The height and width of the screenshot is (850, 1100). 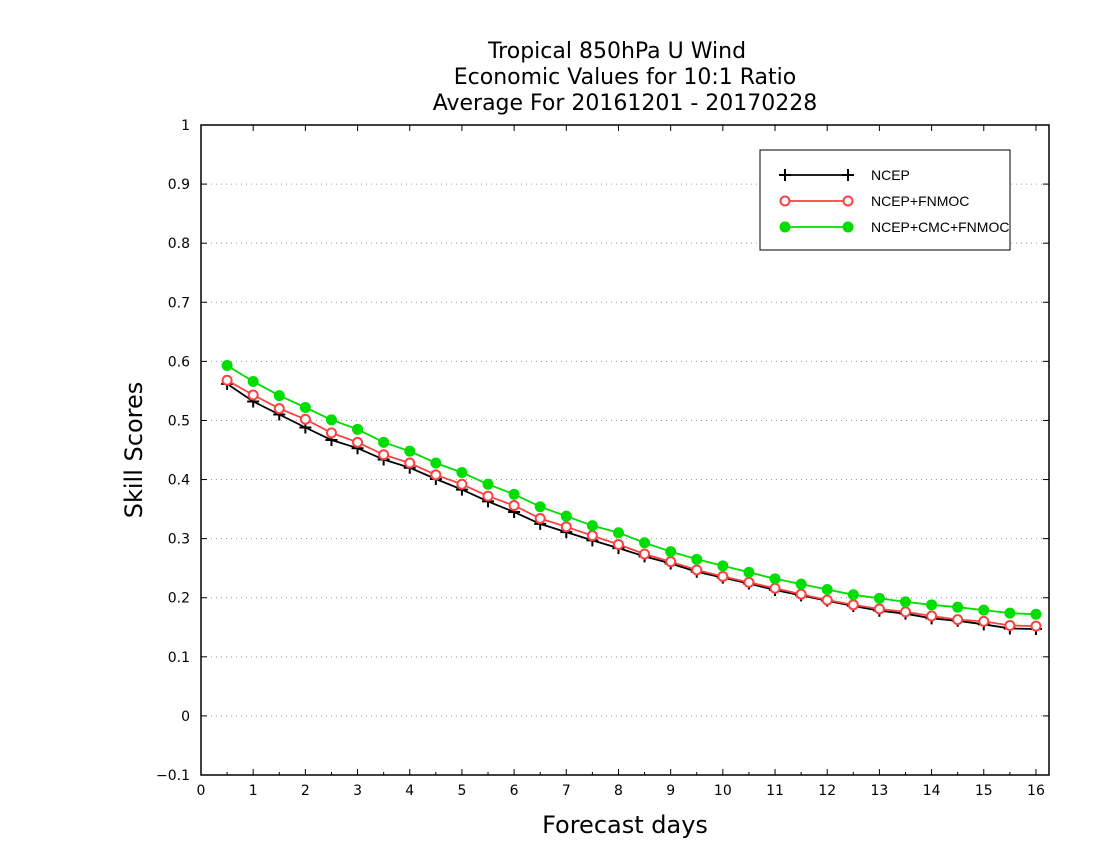 What do you see at coordinates (185, 717) in the screenshot?
I see `y-tick-label: 0` at bounding box center [185, 717].